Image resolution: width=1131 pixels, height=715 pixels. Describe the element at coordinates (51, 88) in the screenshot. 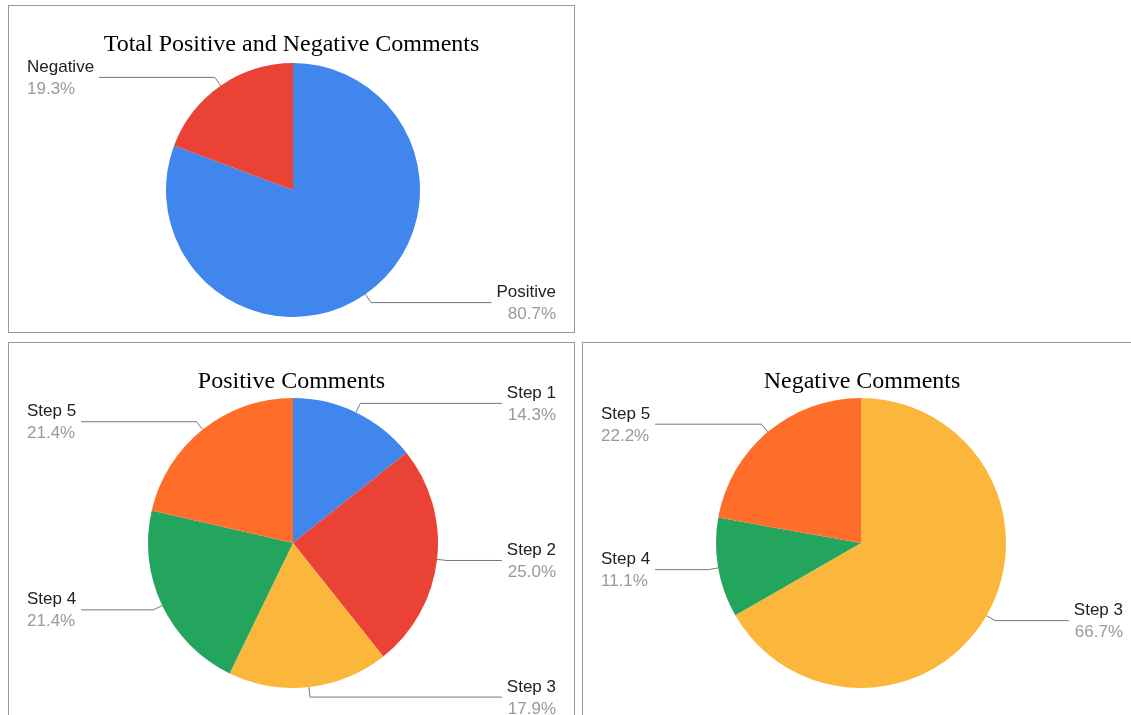

I see `data-label: 19.3%` at that location.